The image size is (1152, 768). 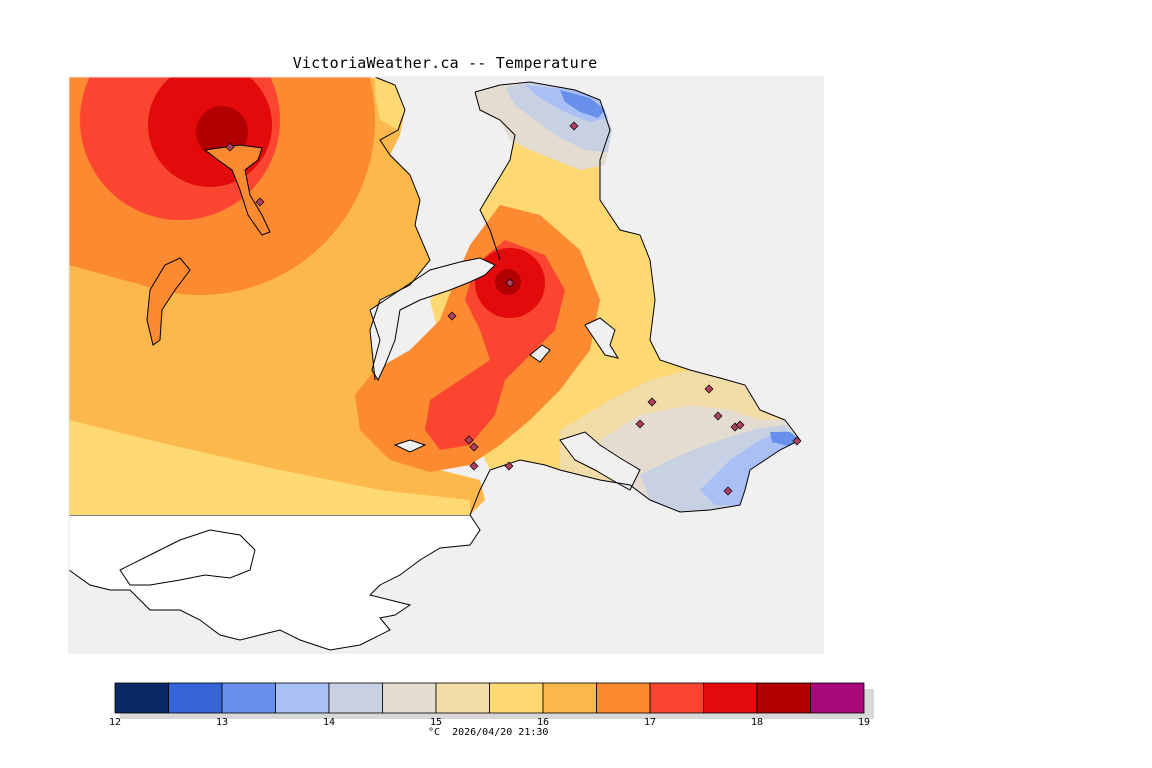 What do you see at coordinates (602, 338) in the screenshot?
I see `lake-east` at bounding box center [602, 338].